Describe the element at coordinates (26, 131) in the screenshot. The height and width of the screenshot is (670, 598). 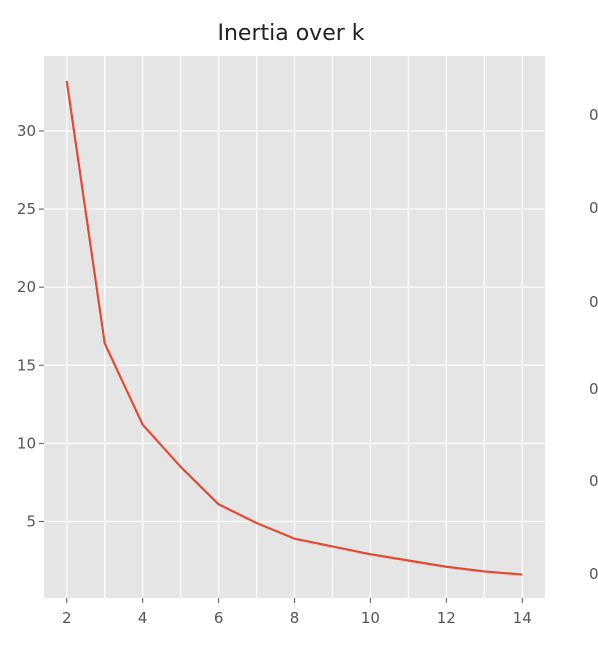
I see `y-tick-label: 30` at that location.